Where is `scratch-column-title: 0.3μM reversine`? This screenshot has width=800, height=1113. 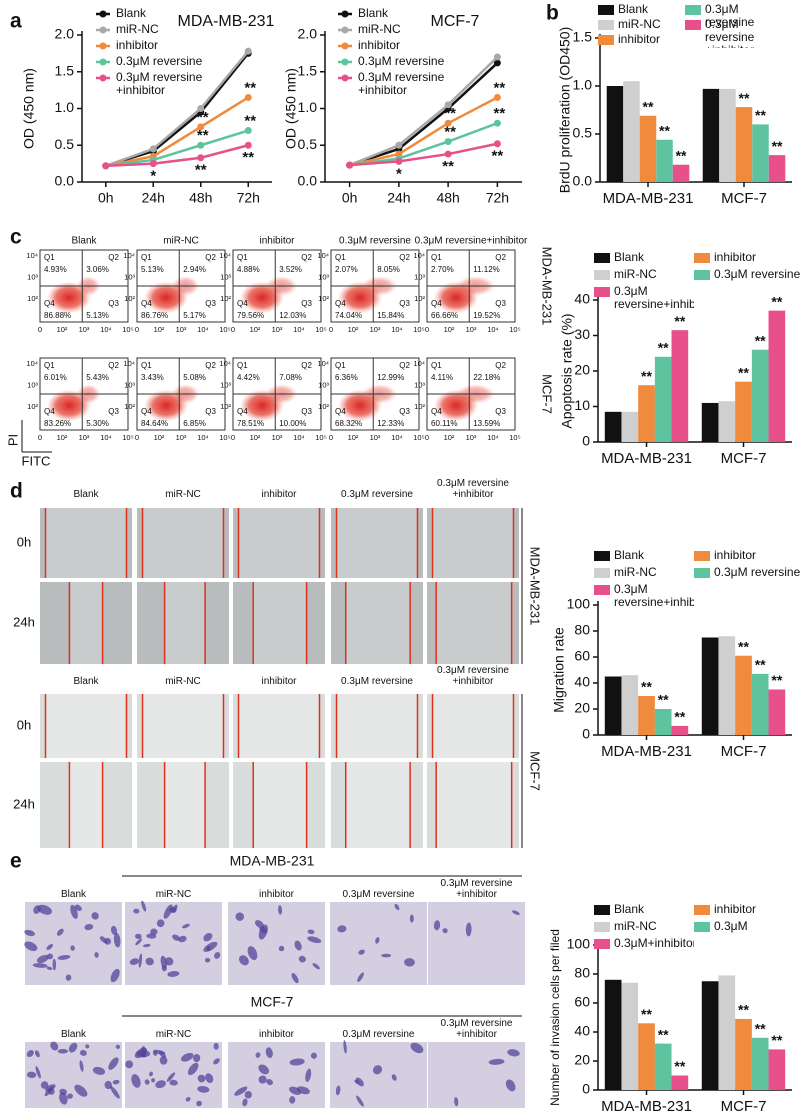 scratch-column-title: 0.3μM reversine is located at coordinates (377, 494).